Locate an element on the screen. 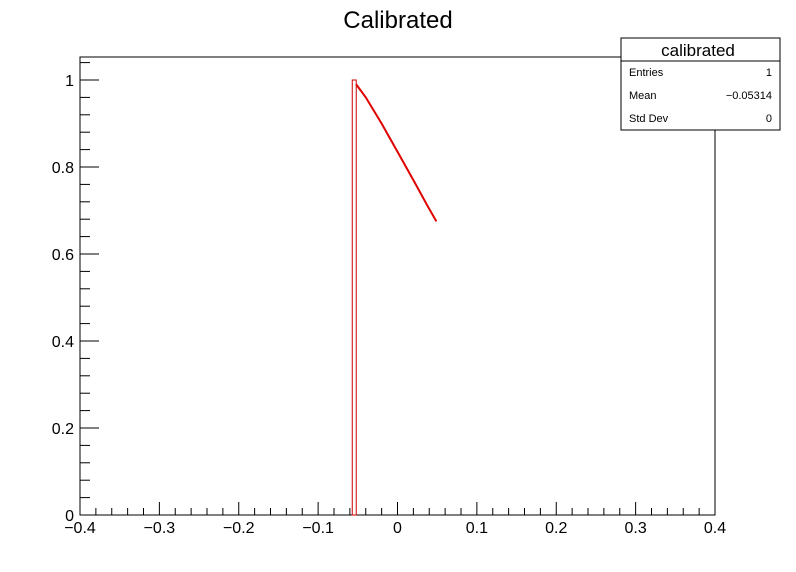  x-tick-label: −0.4 is located at coordinates (80, 528).